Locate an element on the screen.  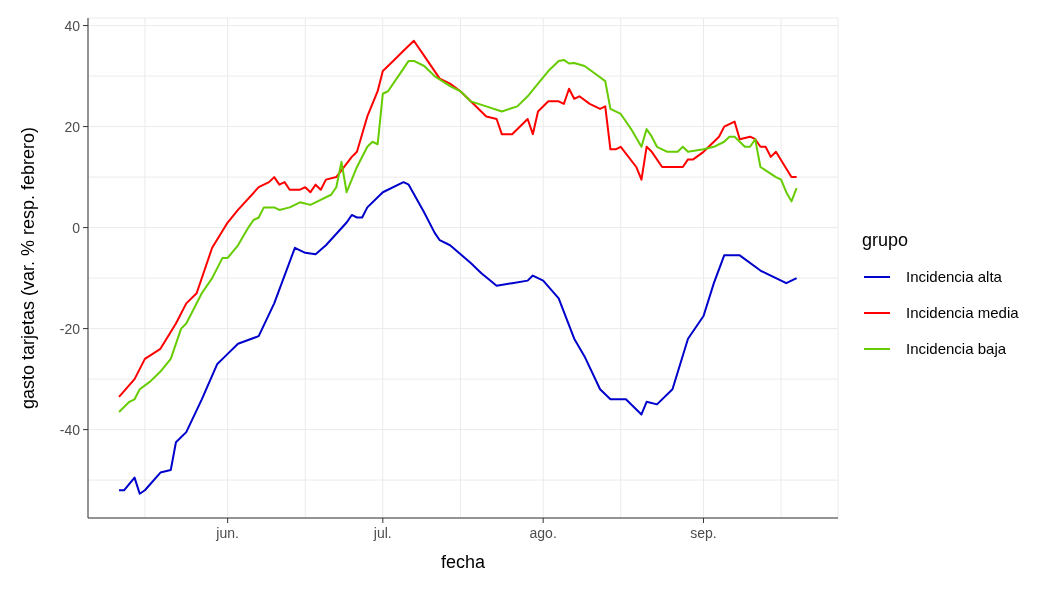
legend-label: Incidencia baja is located at coordinates (956, 348).